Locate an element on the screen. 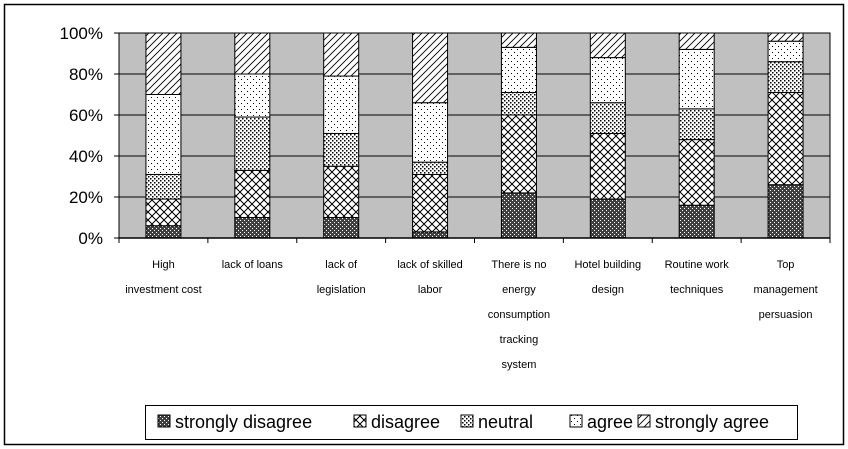 Image resolution: width=848 pixels, height=449 pixels. legend-swatch-disagree is located at coordinates (360, 421).